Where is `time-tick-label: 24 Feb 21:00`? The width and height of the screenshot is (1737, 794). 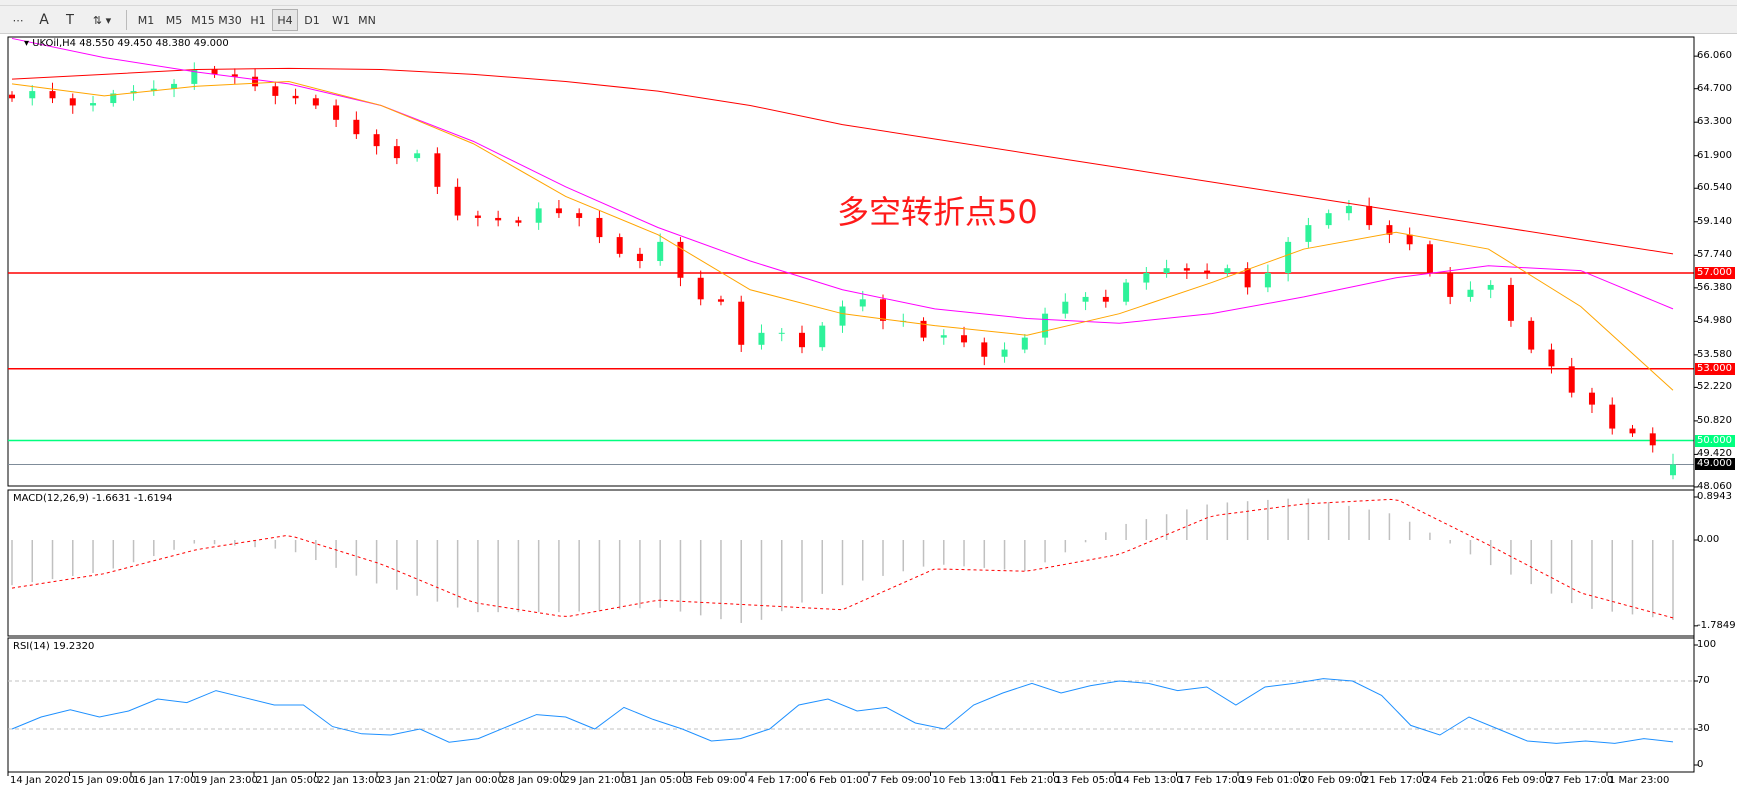 time-tick-label: 24 Feb 21:00 is located at coordinates (1457, 780).